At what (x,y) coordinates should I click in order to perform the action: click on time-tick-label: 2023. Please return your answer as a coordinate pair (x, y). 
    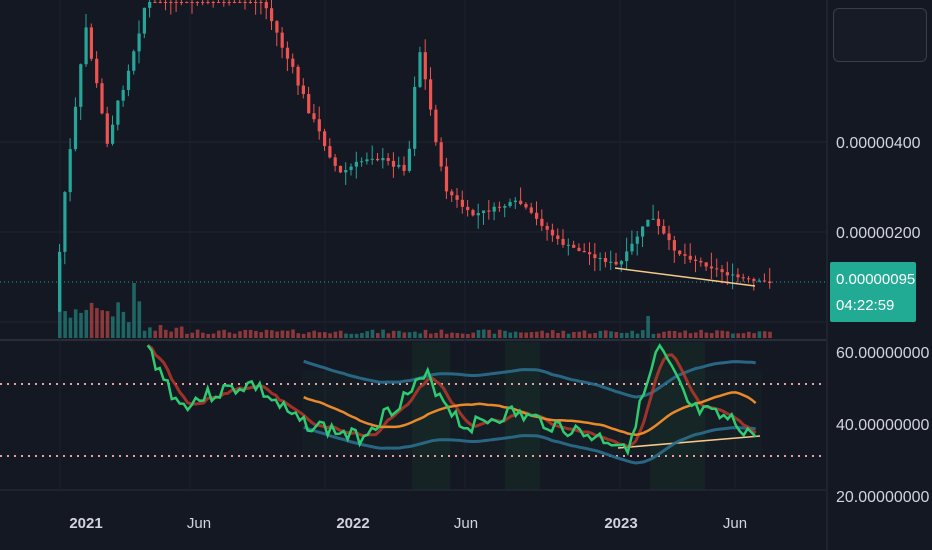
    Looking at the image, I should click on (620, 523).